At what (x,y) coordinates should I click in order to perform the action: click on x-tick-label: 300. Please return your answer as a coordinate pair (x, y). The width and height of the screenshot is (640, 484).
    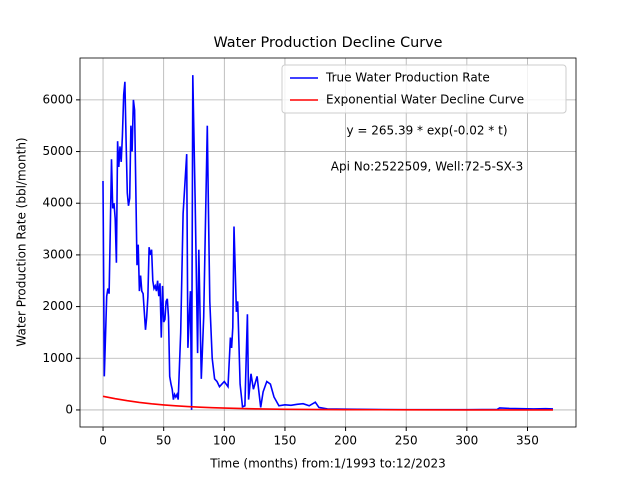
    Looking at the image, I should click on (466, 441).